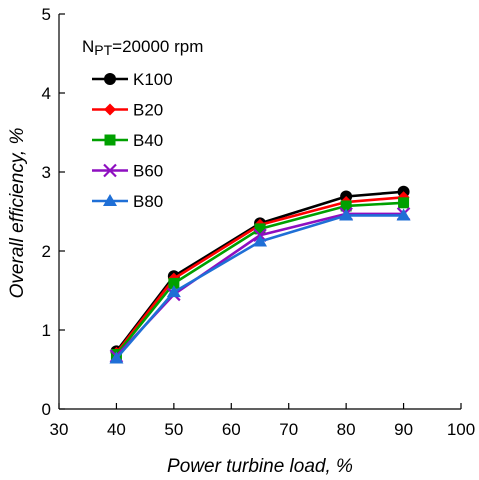 This screenshot has width=479, height=480. I want to click on legend-label: B40, so click(148, 140).